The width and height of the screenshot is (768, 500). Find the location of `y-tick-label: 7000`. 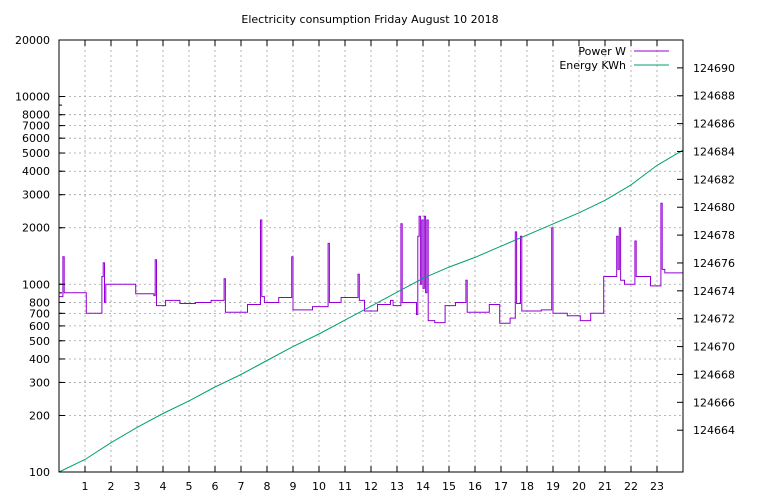

y-tick-label: 7000 is located at coordinates (36, 126).